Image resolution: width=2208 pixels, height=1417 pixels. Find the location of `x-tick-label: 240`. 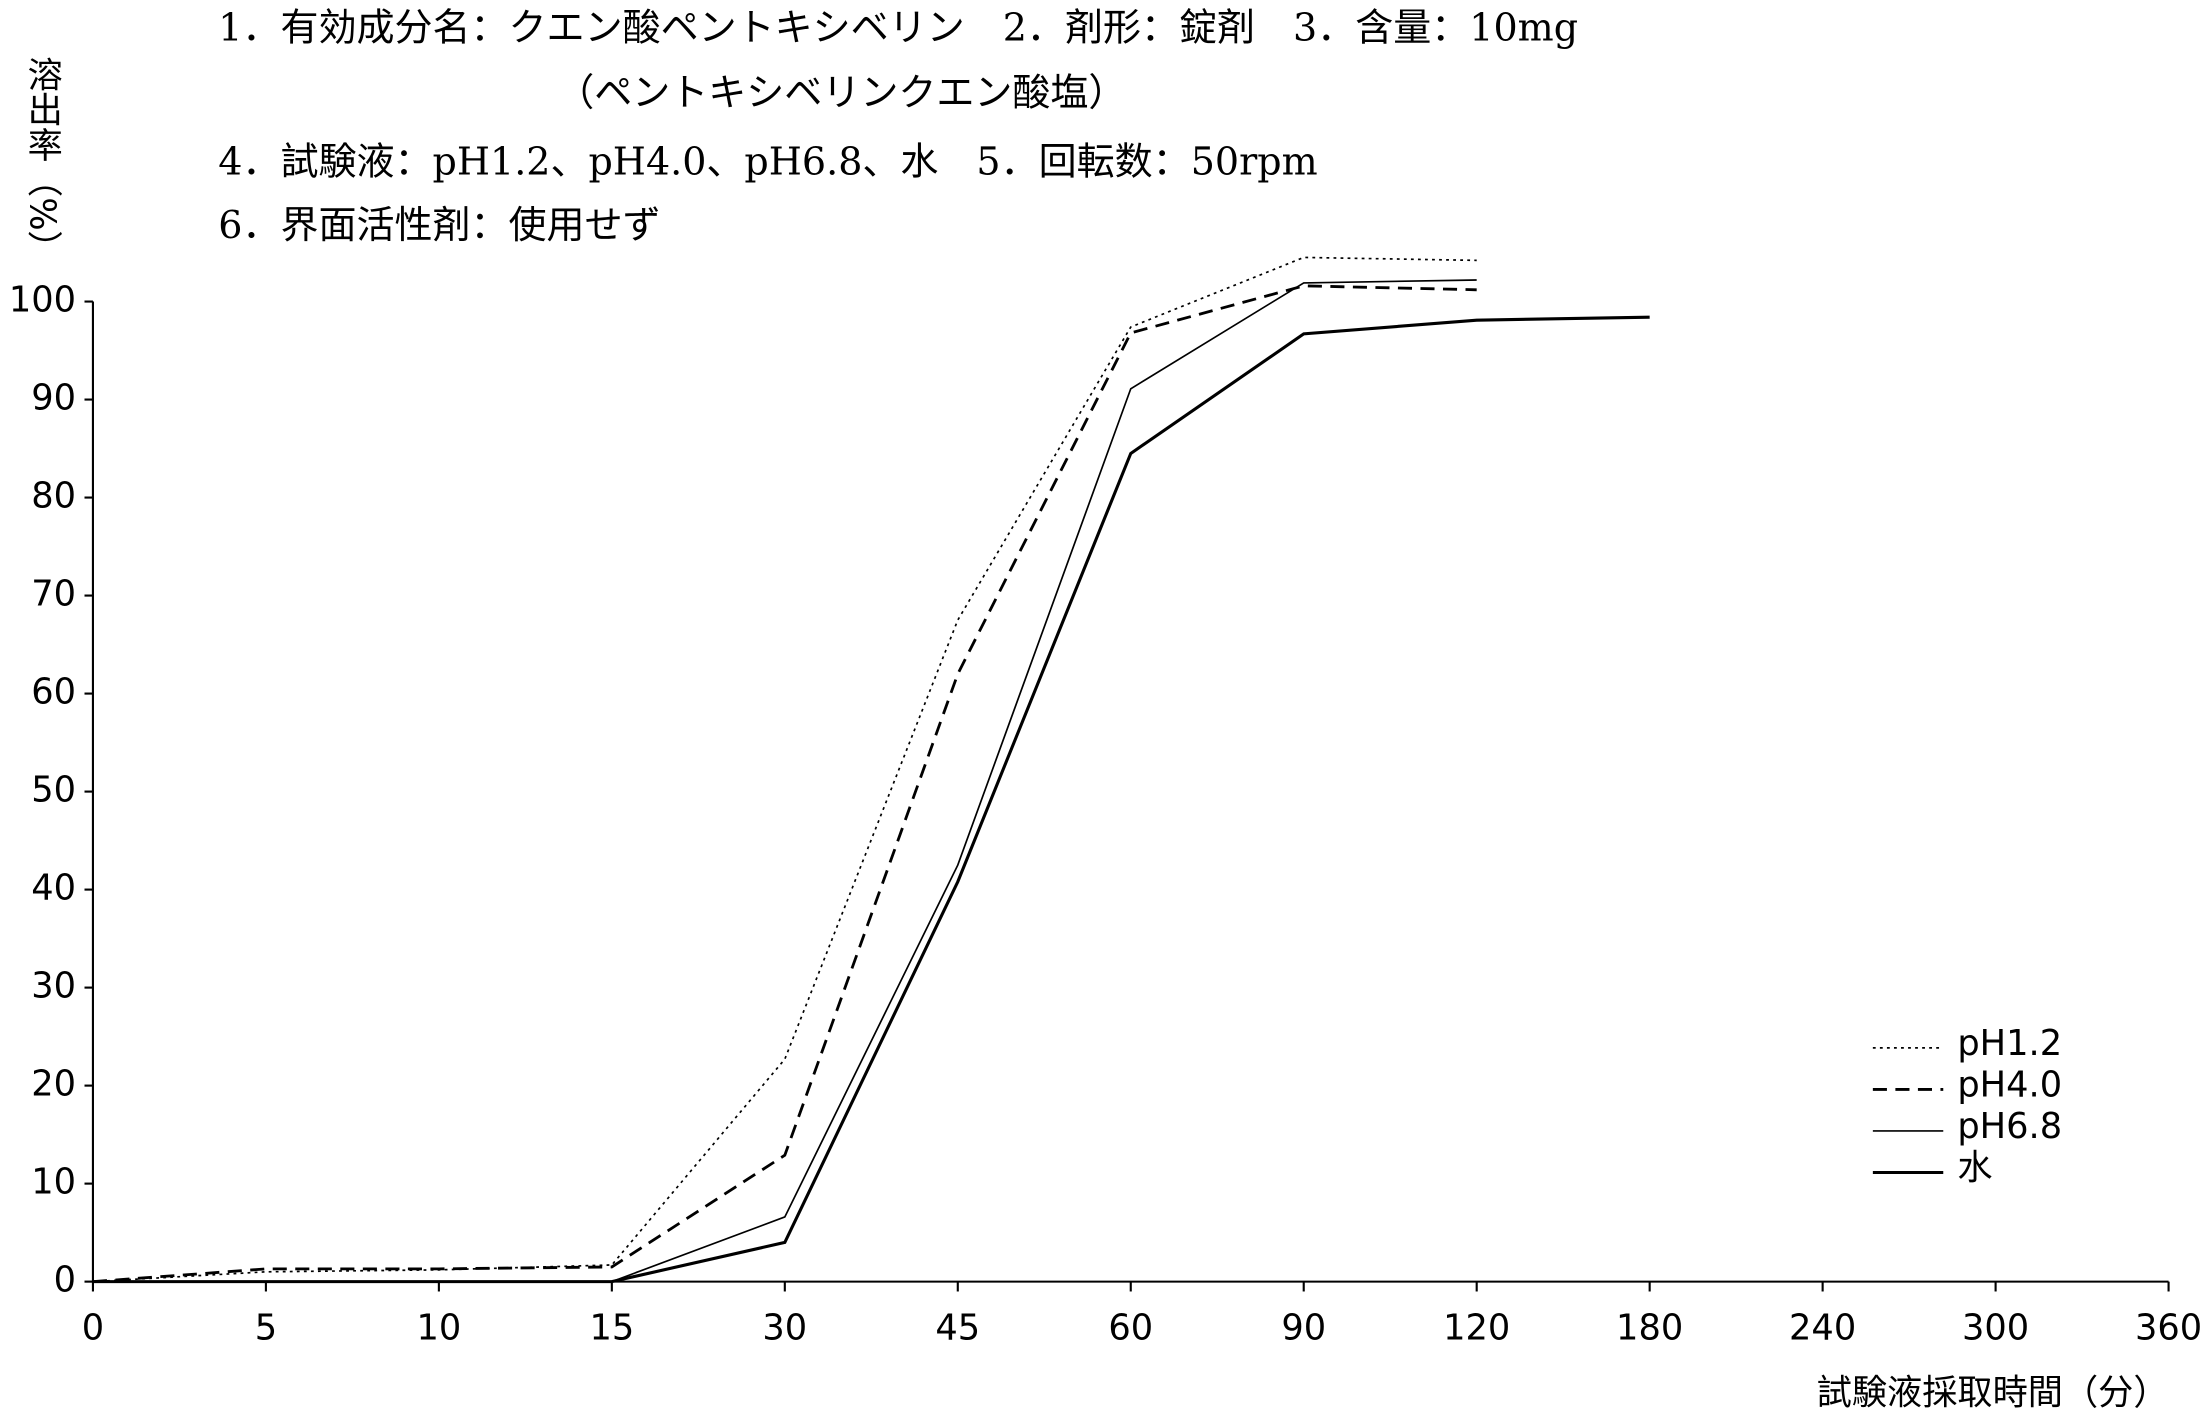

x-tick-label: 240 is located at coordinates (1822, 1328).